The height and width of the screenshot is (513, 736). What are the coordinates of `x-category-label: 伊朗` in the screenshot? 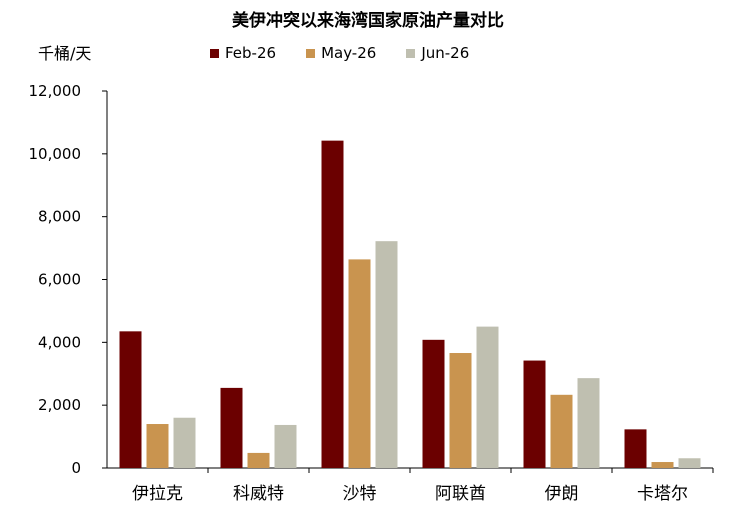 It's located at (562, 494).